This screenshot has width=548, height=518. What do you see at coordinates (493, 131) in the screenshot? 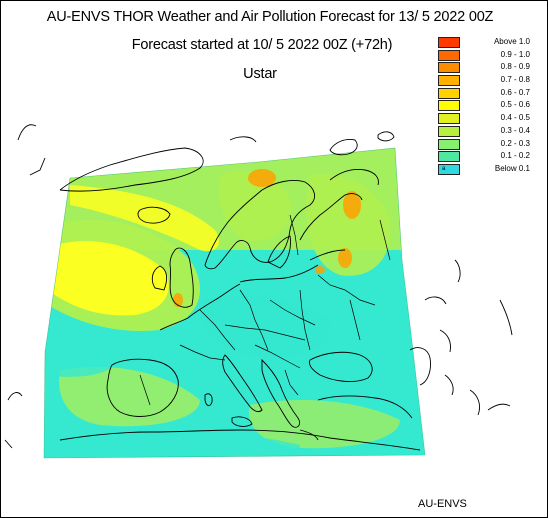
I see `legend-item: 0.3 - 0.4` at bounding box center [493, 131].